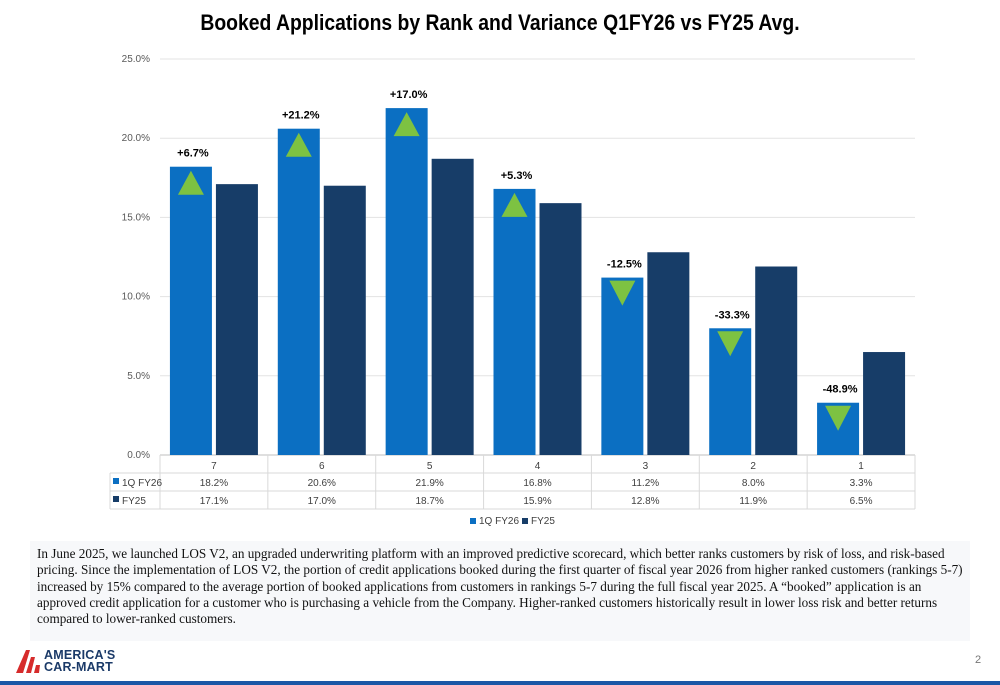 This screenshot has height=685, width=1000. Describe the element at coordinates (840, 390) in the screenshot. I see `variance-label: -48.9%` at that location.